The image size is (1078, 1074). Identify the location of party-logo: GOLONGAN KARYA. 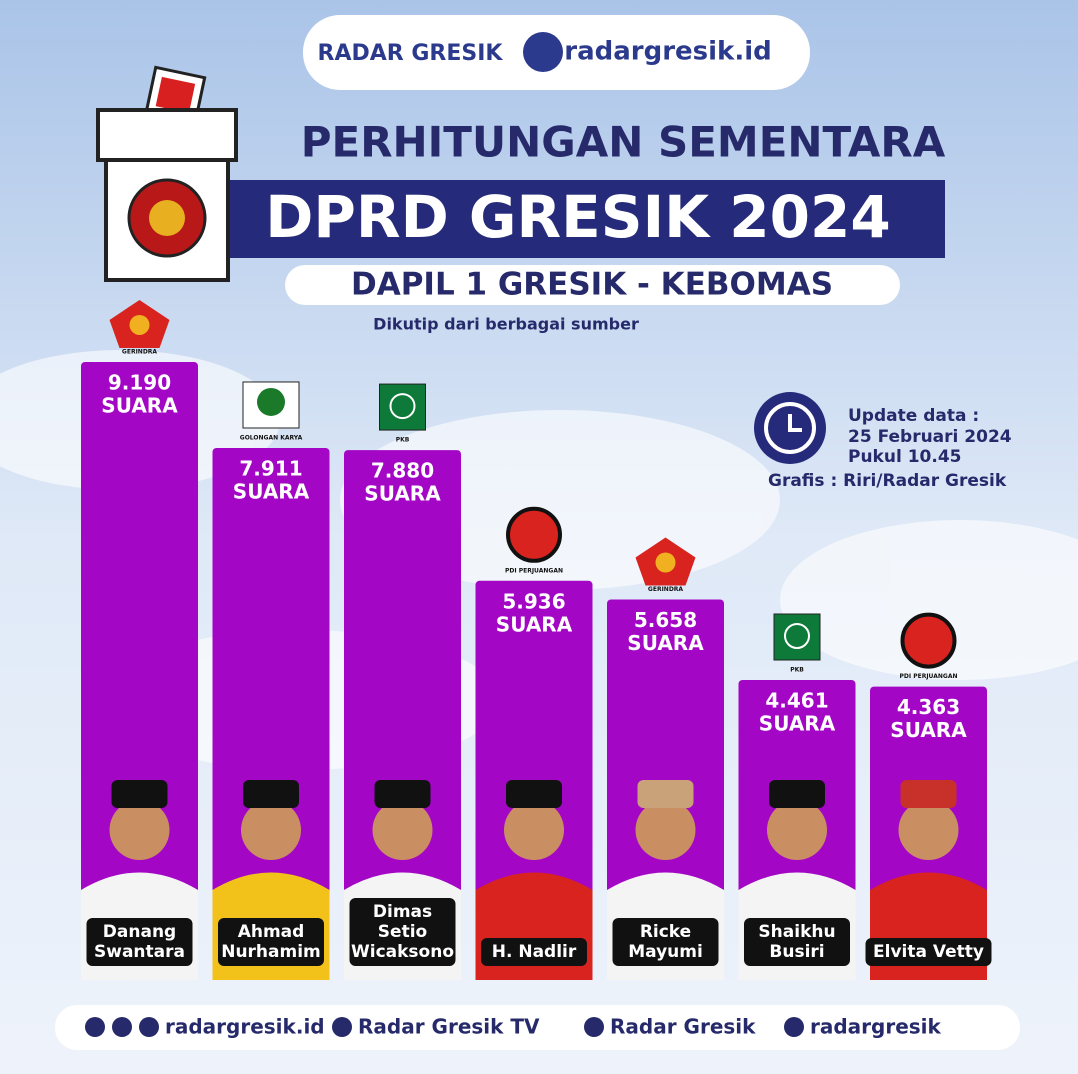
(271, 411).